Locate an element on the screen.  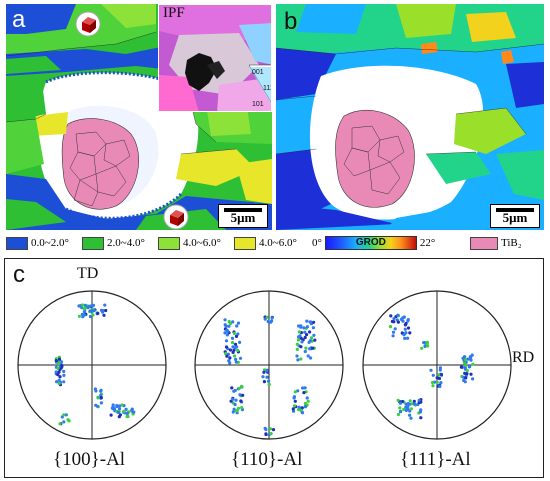
legend-item-3: 4.0~6.0° is located at coordinates (265, 243).